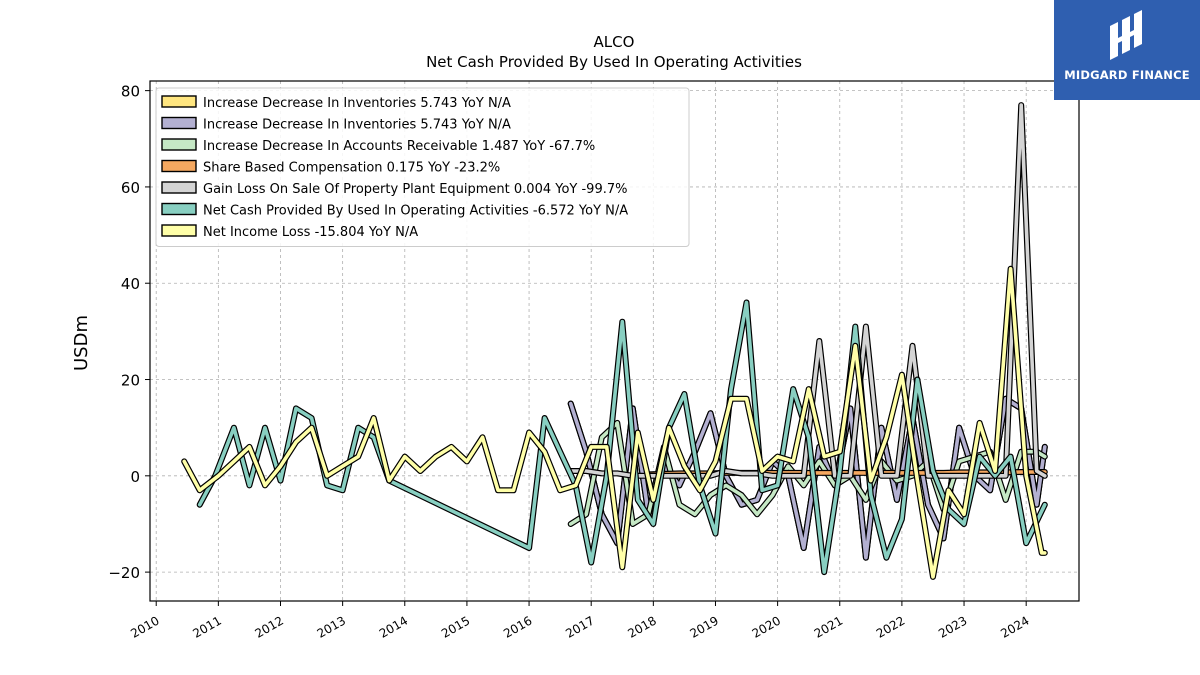 The height and width of the screenshot is (675, 1200). What do you see at coordinates (952, 626) in the screenshot?
I see `x-tick-label: 2023` at bounding box center [952, 626].